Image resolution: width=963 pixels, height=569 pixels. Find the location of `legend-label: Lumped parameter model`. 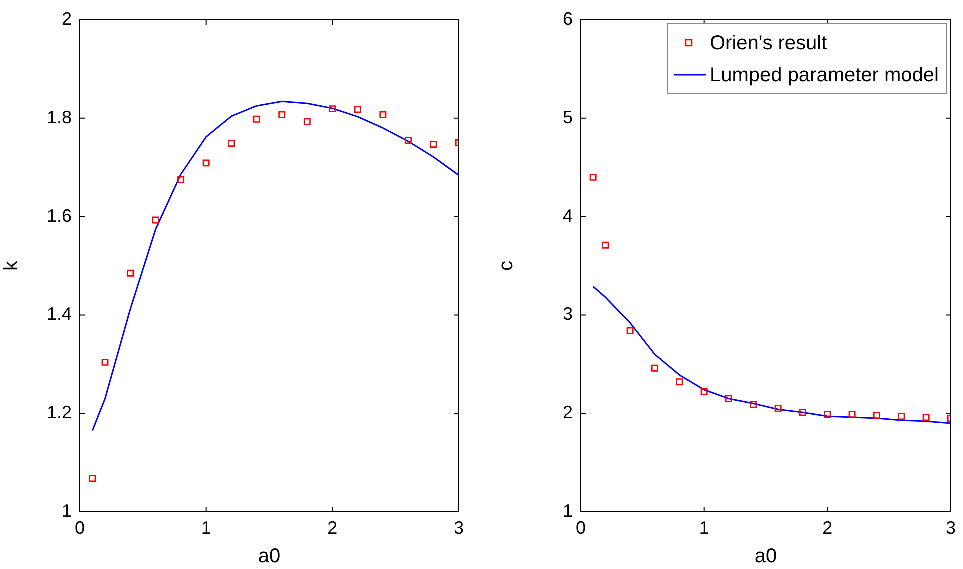

legend-label: Lumped parameter model is located at coordinates (824, 75).